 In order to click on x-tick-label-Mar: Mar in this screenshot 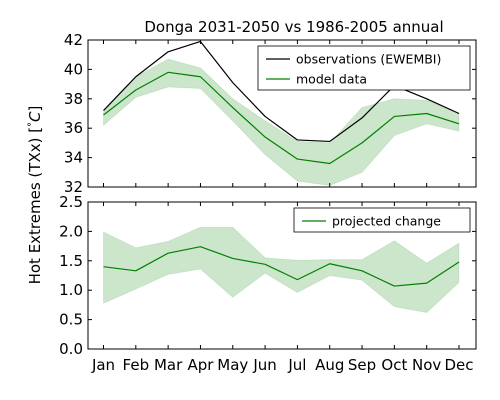, I will do `click(168, 365)`.